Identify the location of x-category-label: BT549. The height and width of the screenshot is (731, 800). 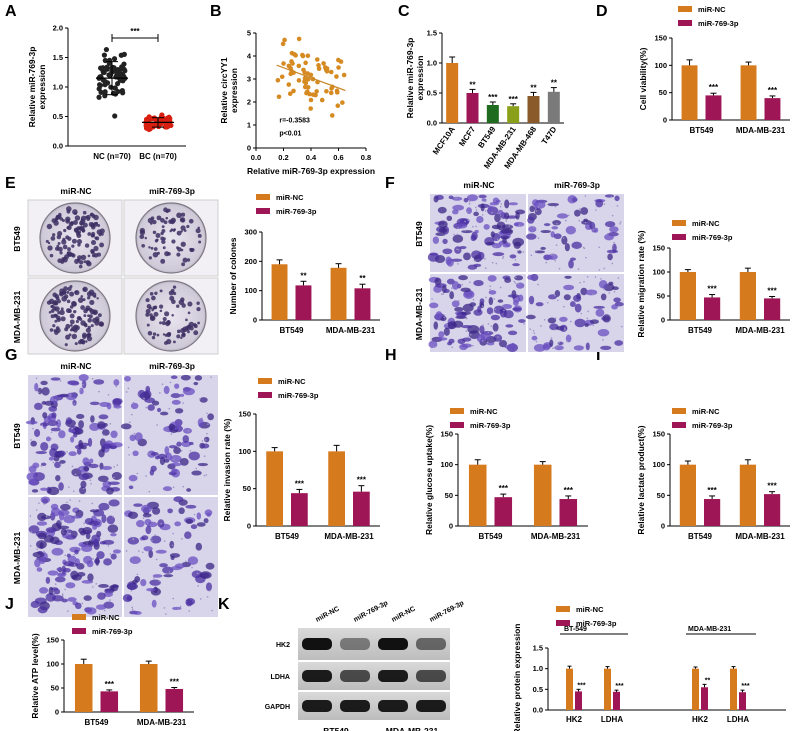
(701, 130).